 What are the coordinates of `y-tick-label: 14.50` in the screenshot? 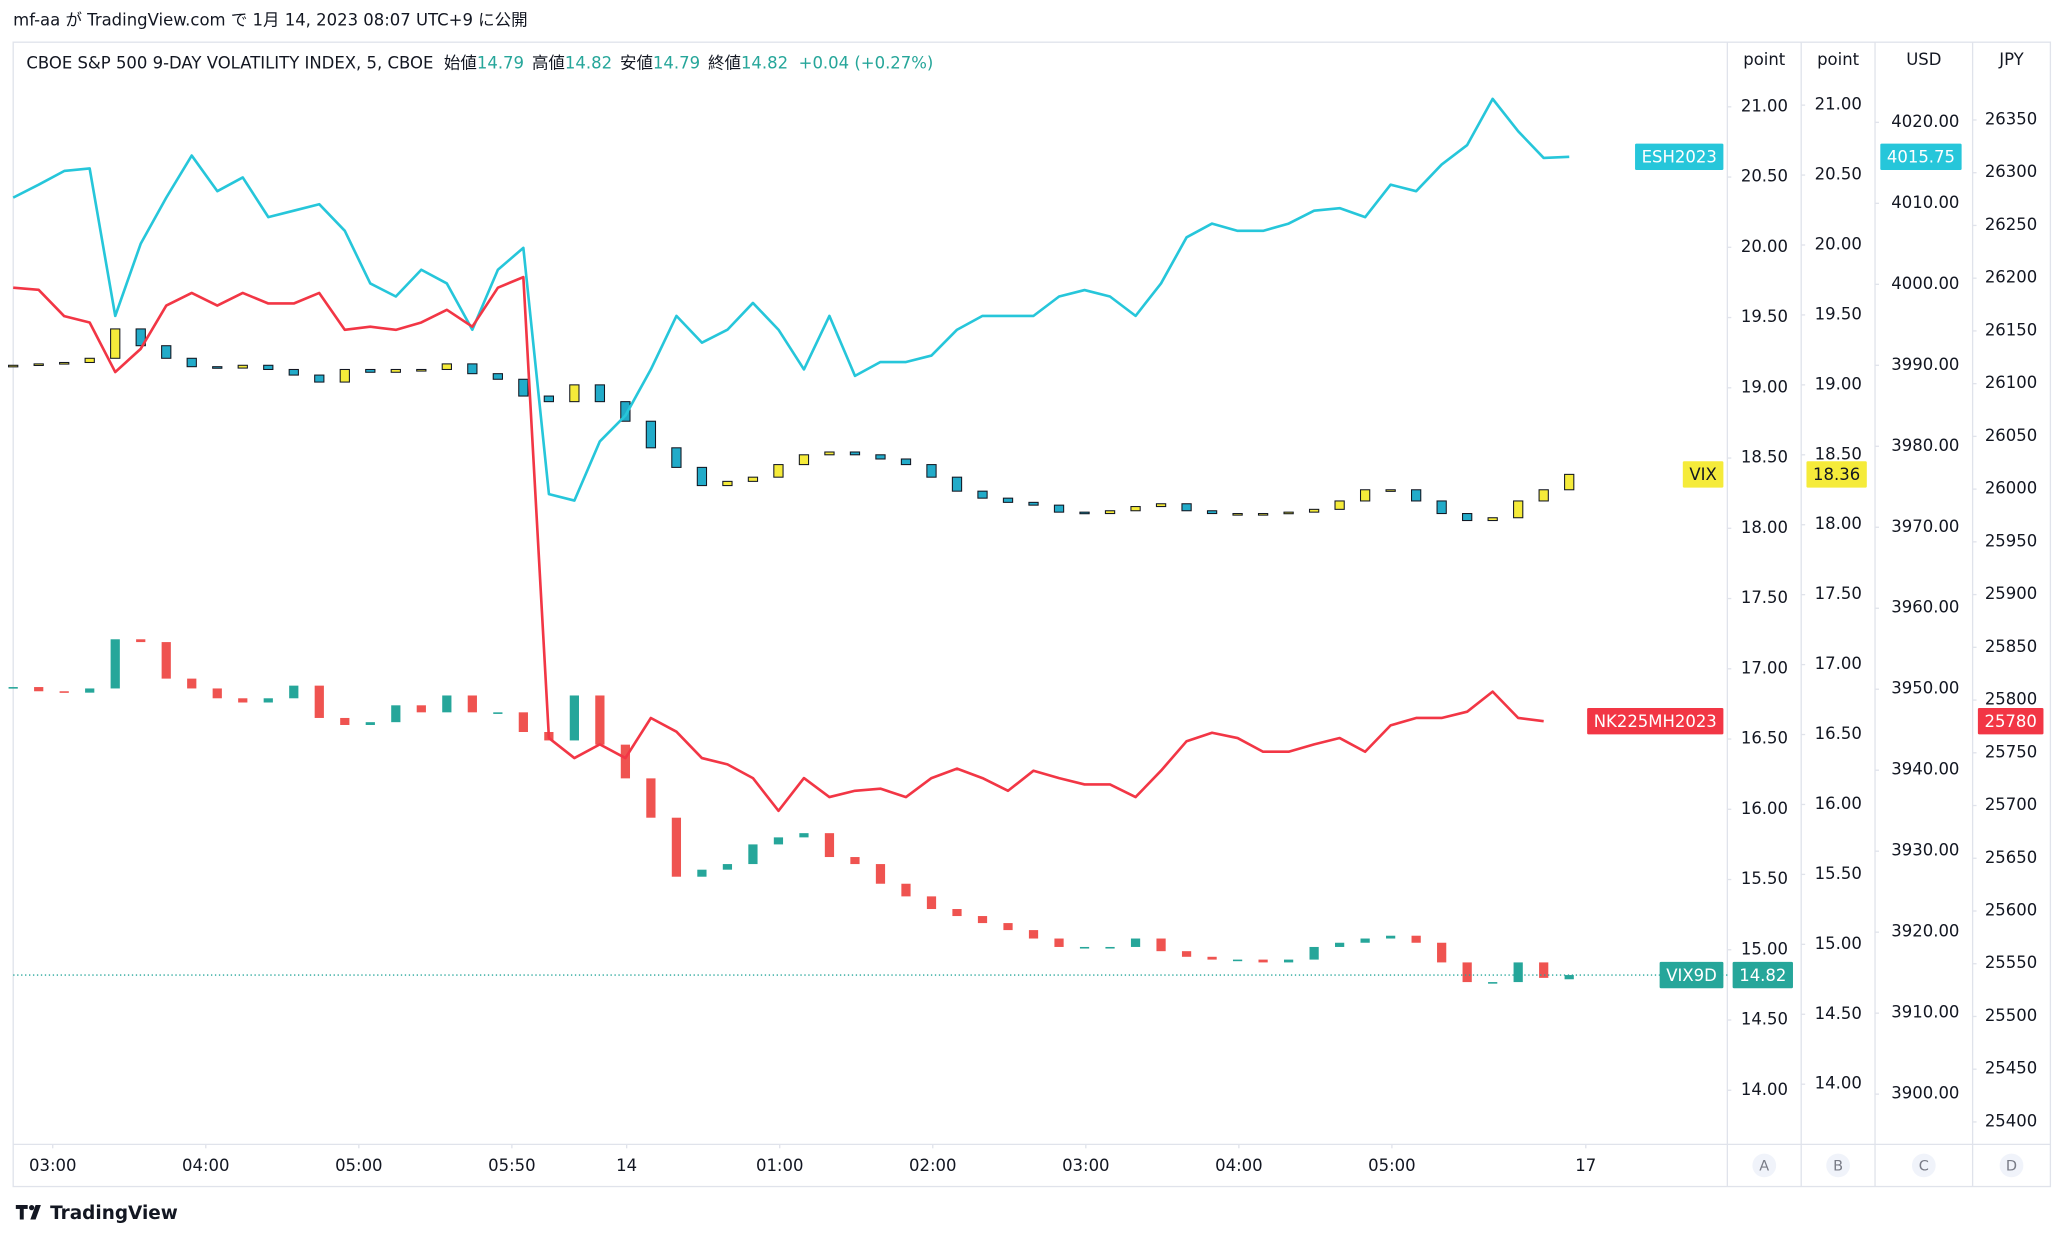 It's located at (1838, 1013).